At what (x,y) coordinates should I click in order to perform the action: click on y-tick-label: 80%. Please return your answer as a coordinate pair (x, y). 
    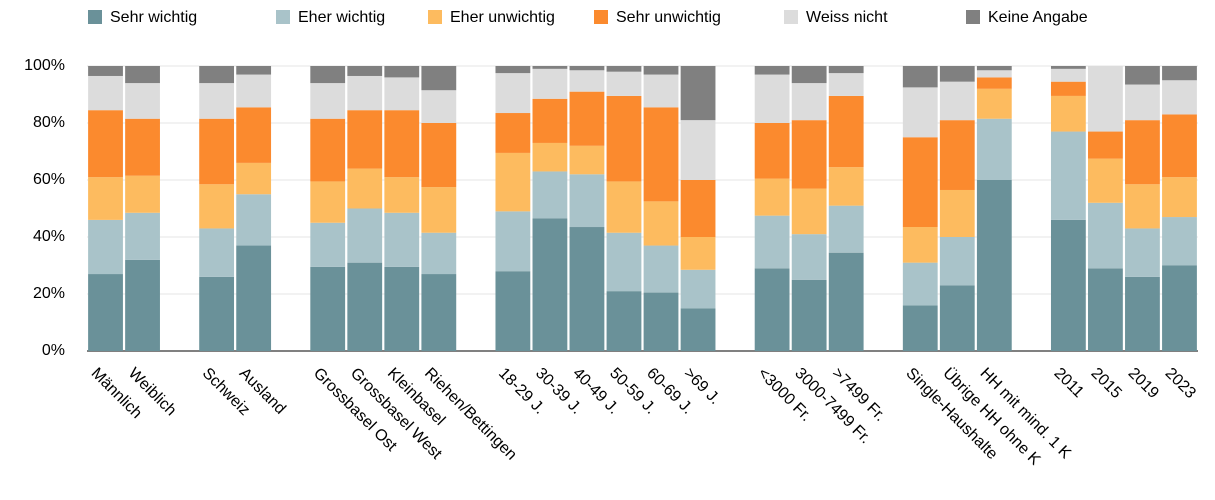
    Looking at the image, I should click on (49, 122).